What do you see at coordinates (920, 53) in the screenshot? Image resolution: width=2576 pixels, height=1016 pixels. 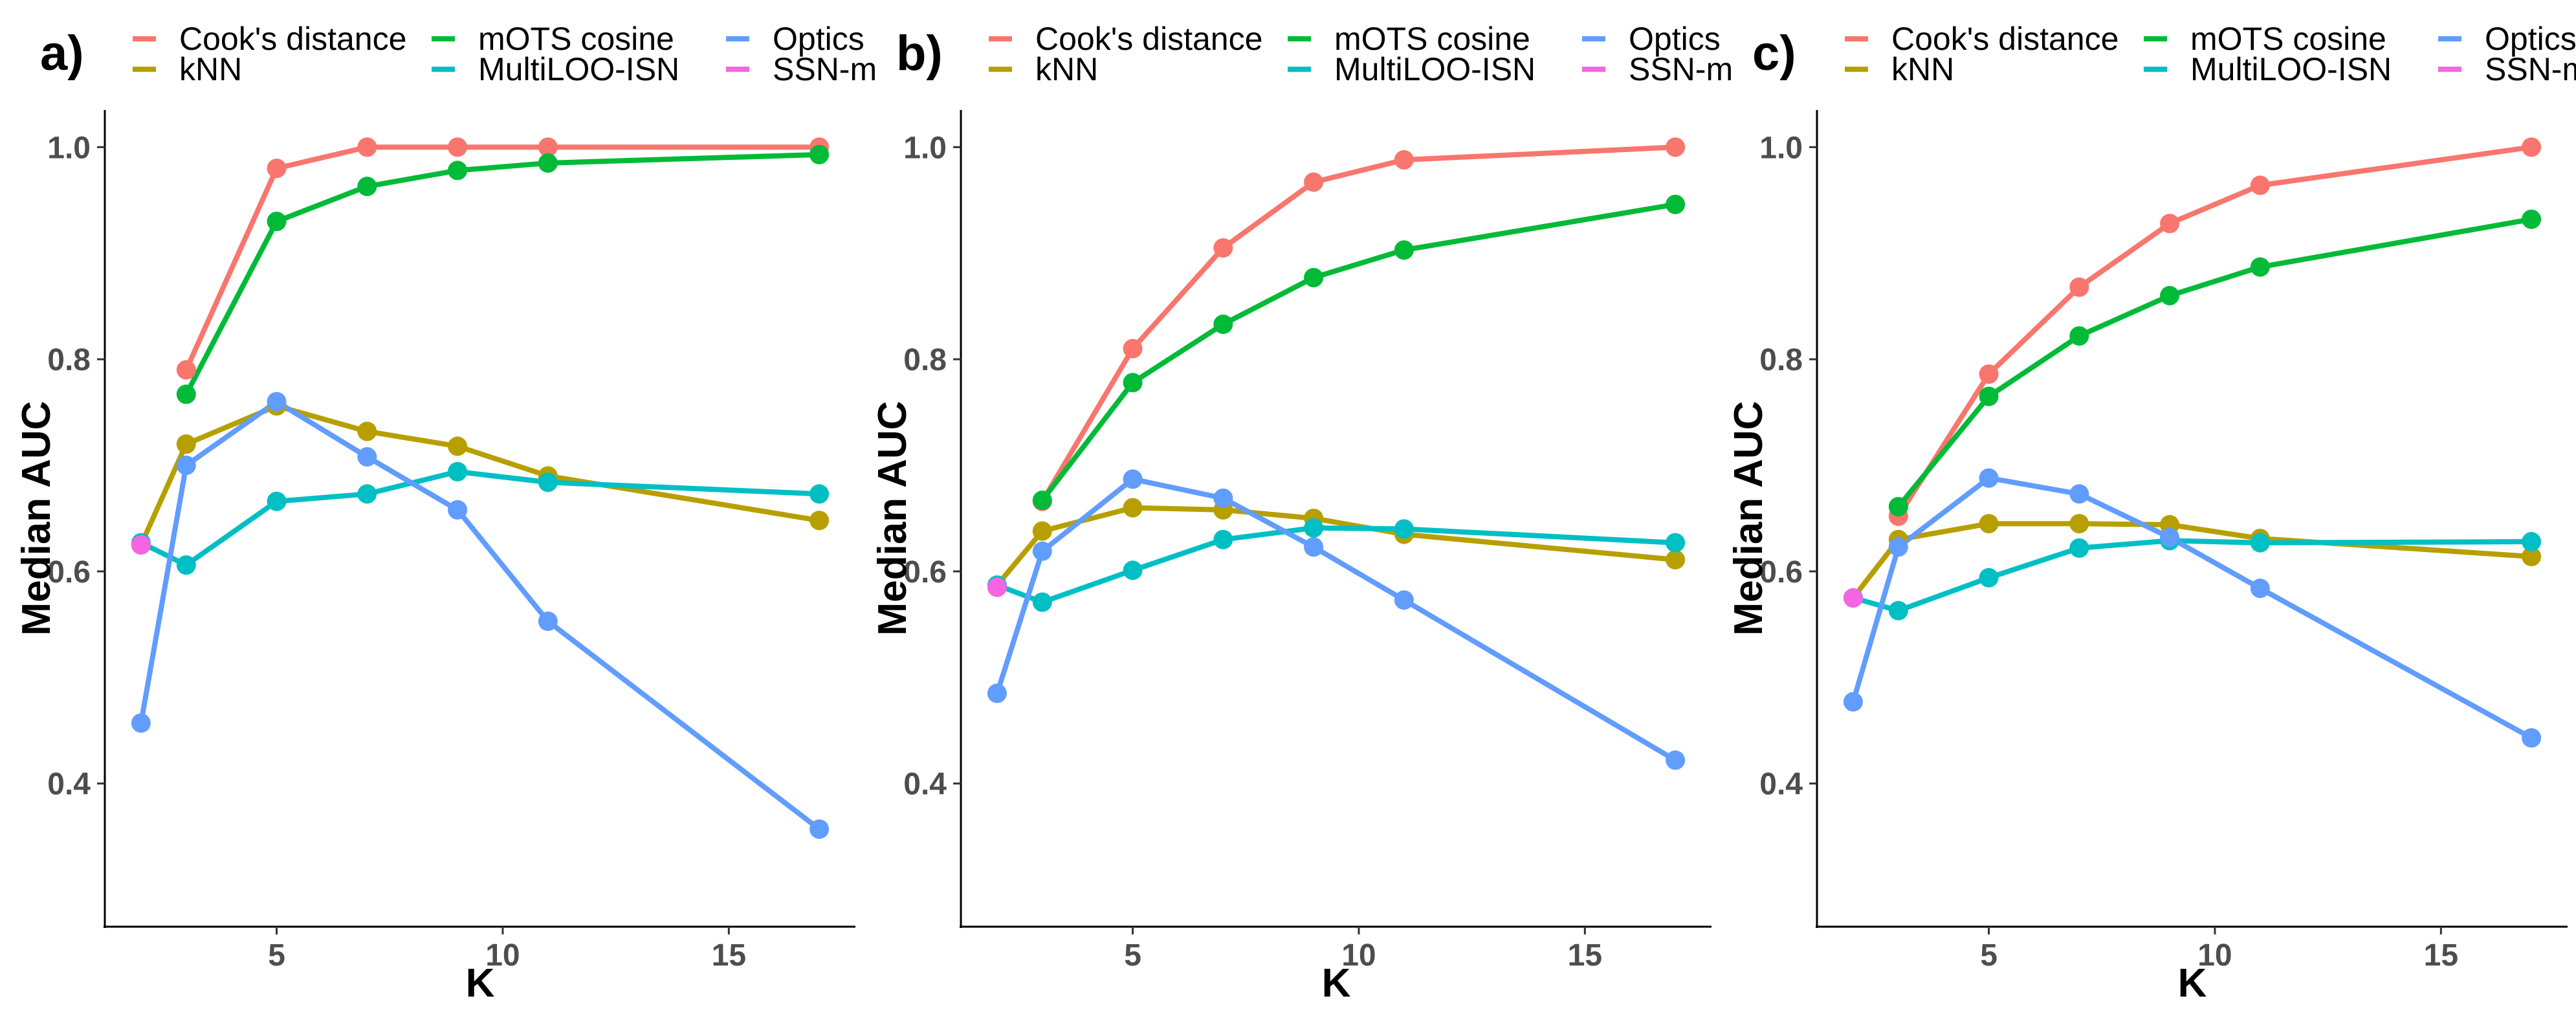 I see `panel-label: b)` at bounding box center [920, 53].